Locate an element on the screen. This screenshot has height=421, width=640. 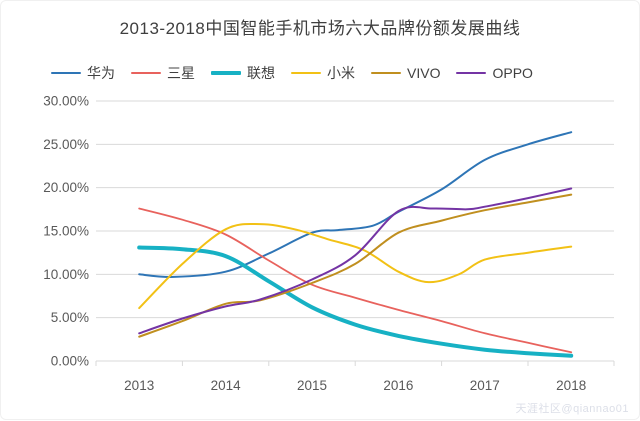
y-axis-tick-label: 20.00% is located at coordinates (66, 187).